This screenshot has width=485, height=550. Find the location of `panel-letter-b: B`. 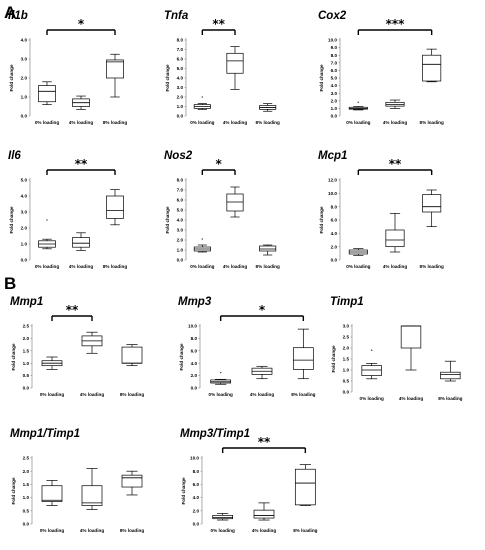

panel-letter-b: B is located at coordinates (10, 283).